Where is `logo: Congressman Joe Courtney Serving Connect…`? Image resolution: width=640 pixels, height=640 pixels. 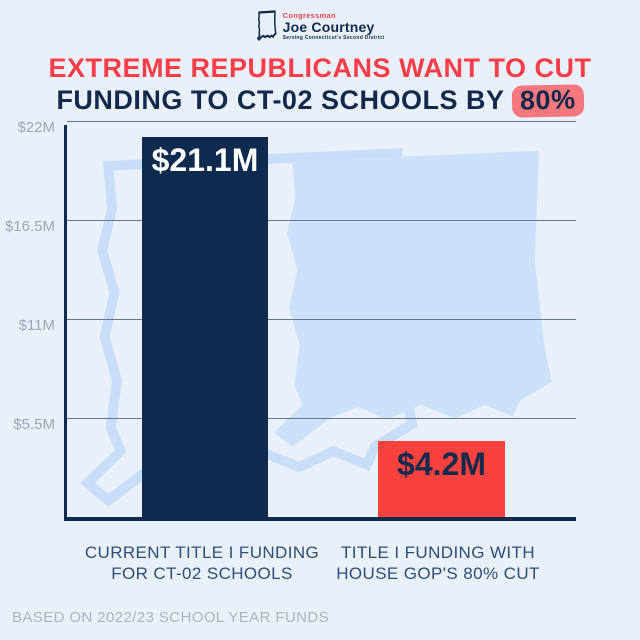 logo: Congressman Joe Courtney Serving Connect… is located at coordinates (320, 25).